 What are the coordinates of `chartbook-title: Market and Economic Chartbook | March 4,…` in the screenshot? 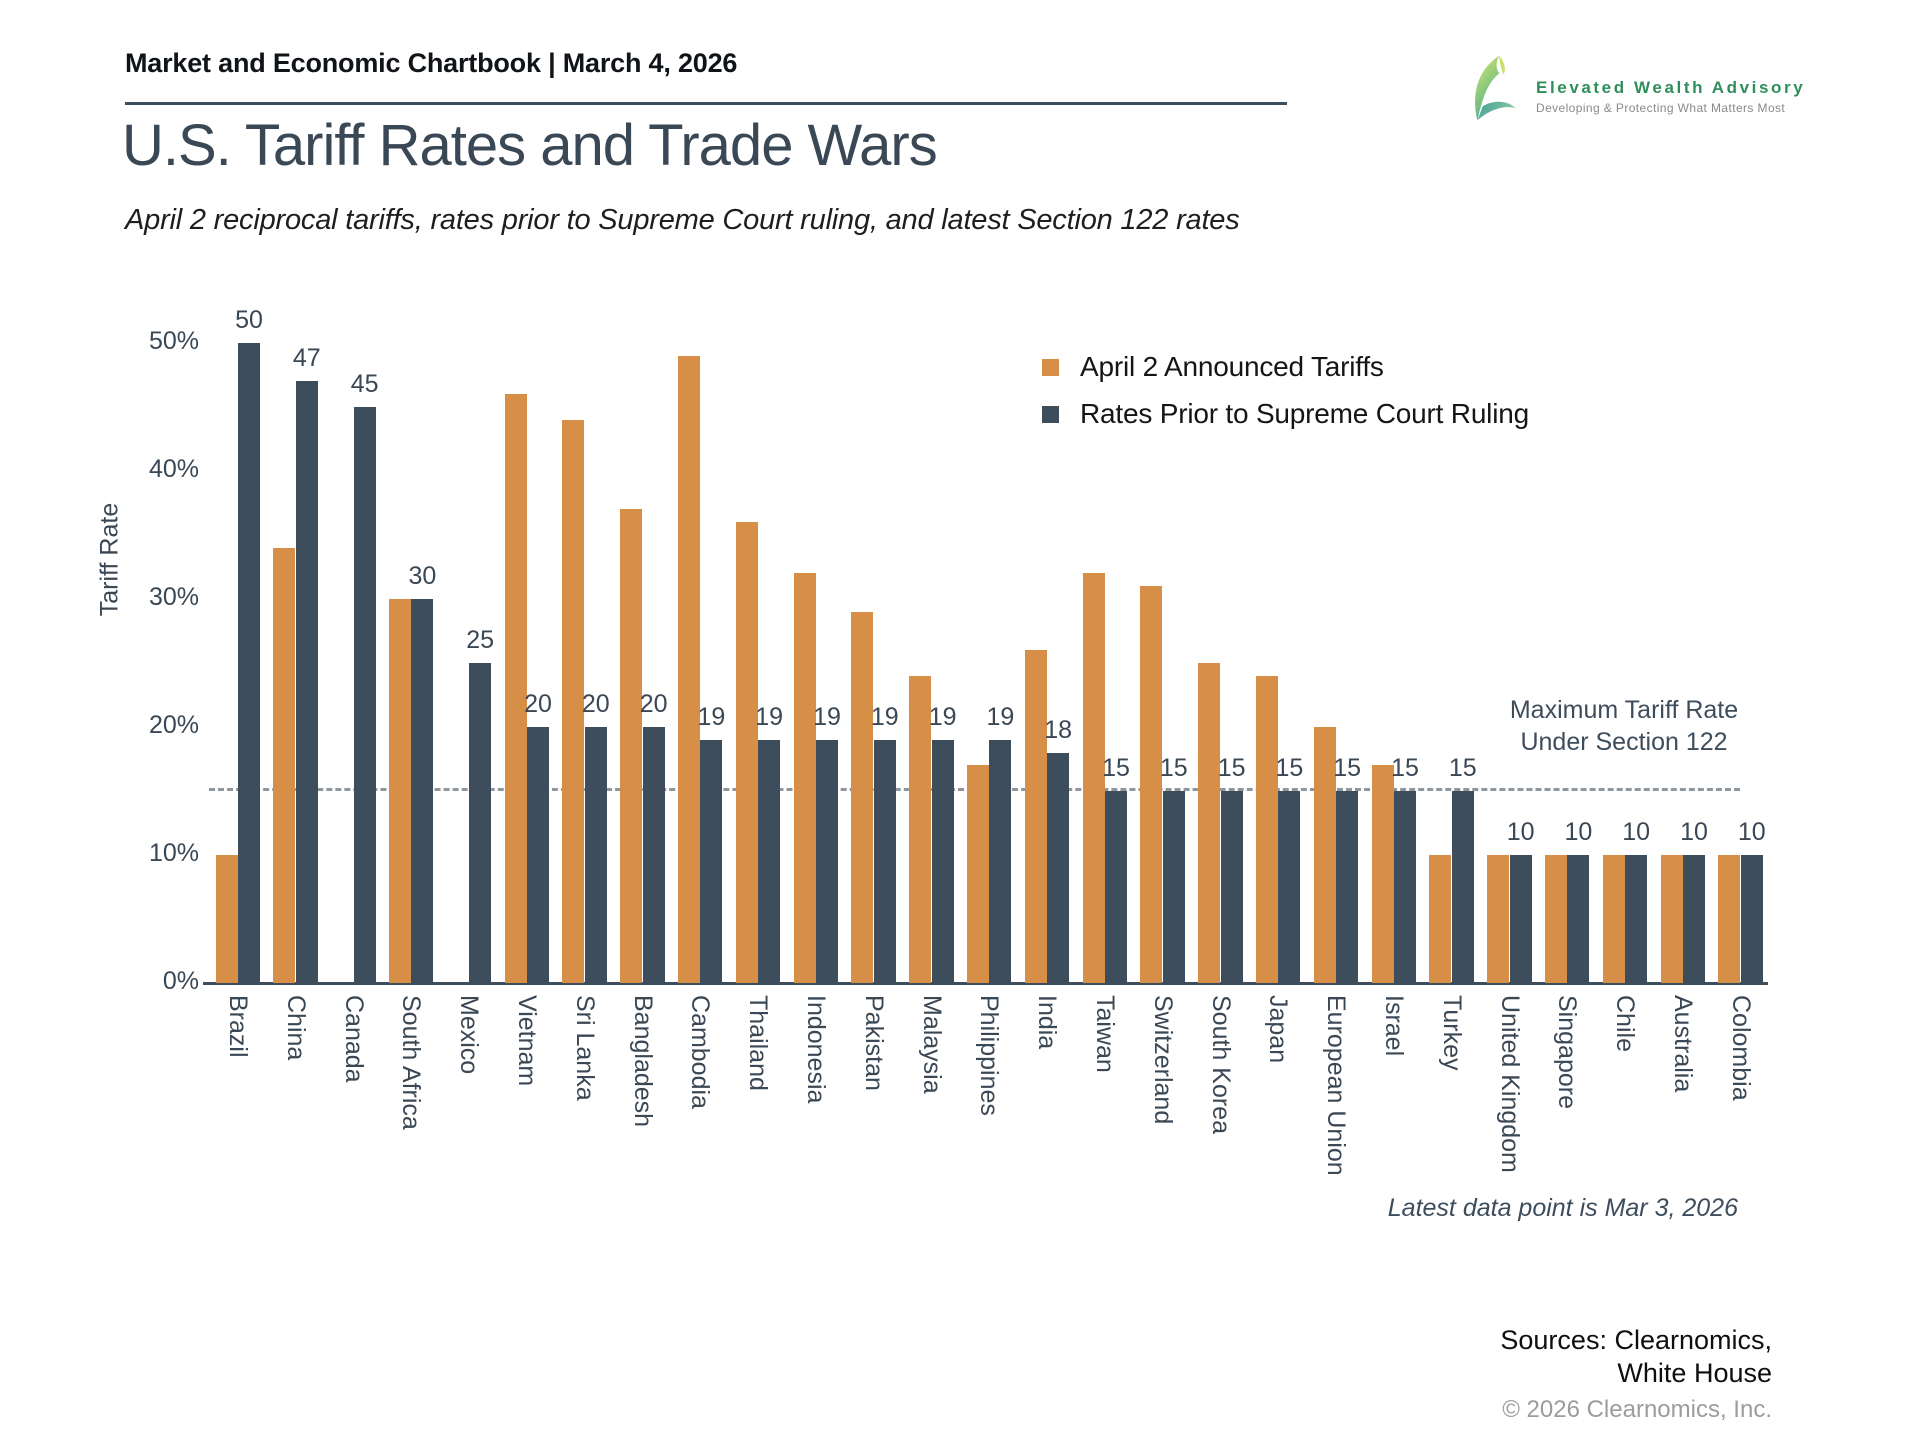 It's located at (431, 63).